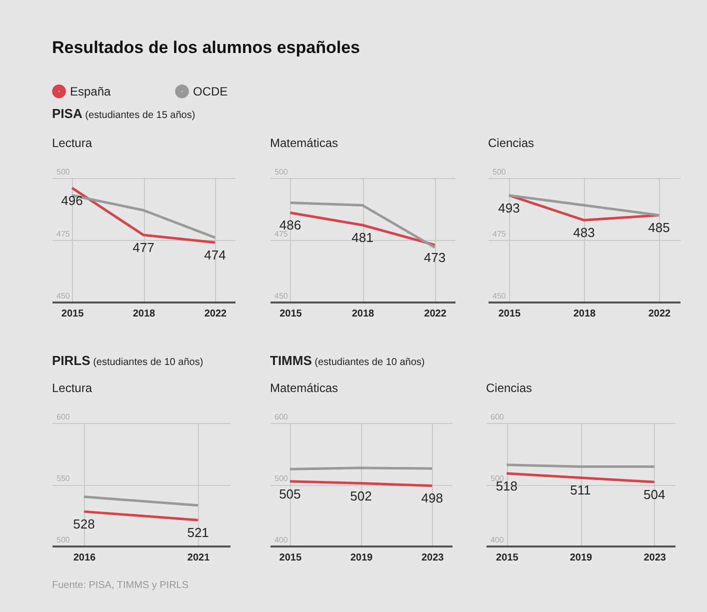 Image resolution: width=707 pixels, height=612 pixels. Describe the element at coordinates (347, 360) in the screenshot. I see `chart-subtitle: TIMMS (estudiantes de 10 años)` at that location.